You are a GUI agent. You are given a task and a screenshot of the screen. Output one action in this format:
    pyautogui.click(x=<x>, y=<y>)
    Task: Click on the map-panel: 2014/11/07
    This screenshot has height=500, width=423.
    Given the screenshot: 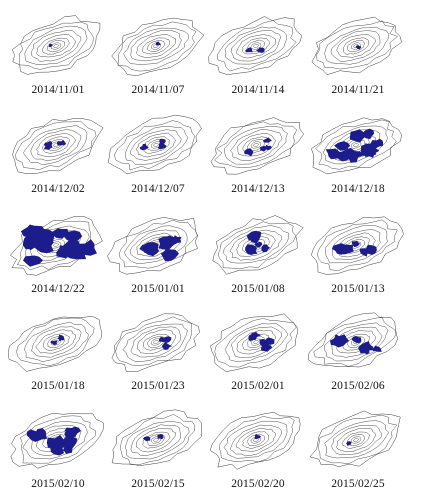 What is the action you would take?
    pyautogui.click(x=158, y=54)
    